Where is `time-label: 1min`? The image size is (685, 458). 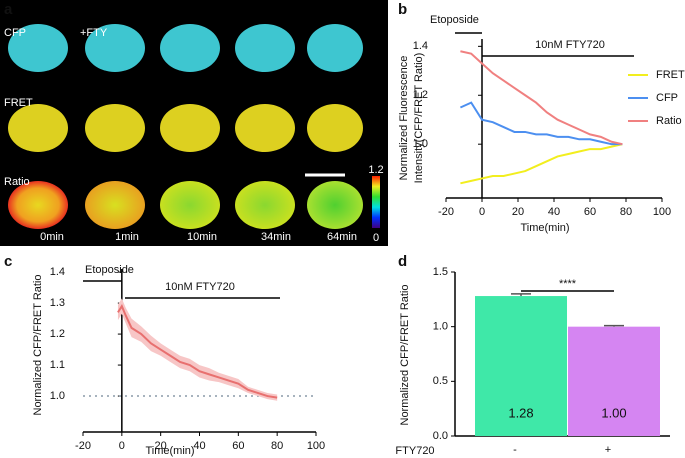
time-label: 1min is located at coordinates (127, 237).